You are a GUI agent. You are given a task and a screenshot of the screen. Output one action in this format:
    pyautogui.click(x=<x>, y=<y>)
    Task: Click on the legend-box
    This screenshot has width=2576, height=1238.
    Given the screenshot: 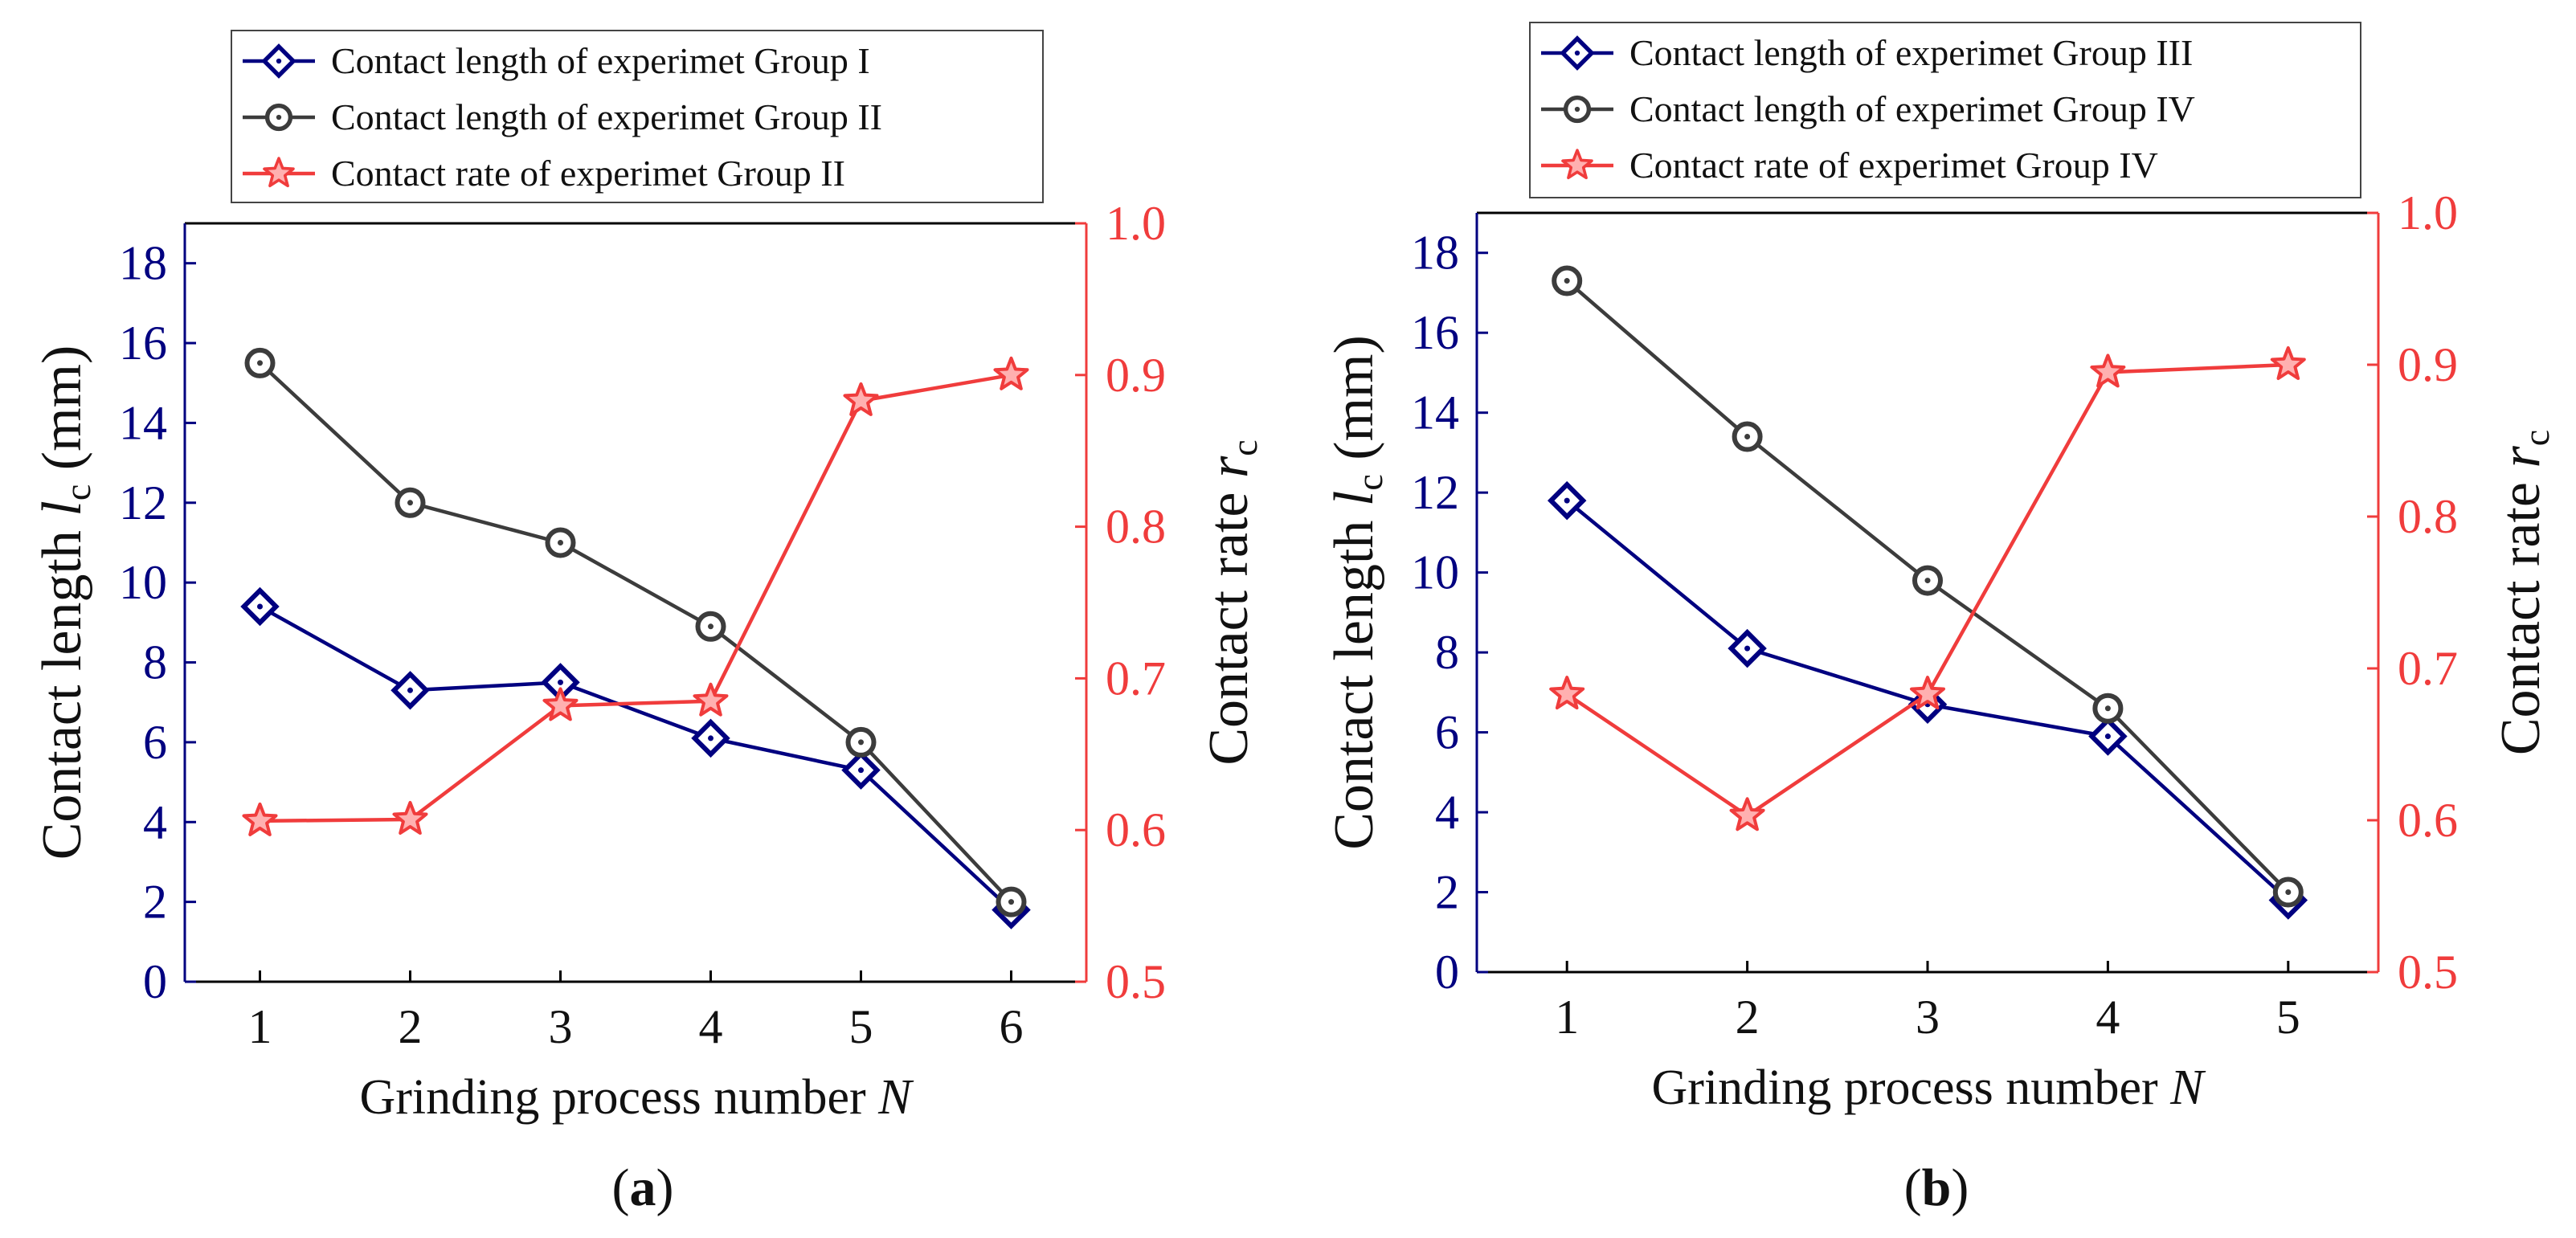 What is the action you would take?
    pyautogui.click(x=638, y=116)
    